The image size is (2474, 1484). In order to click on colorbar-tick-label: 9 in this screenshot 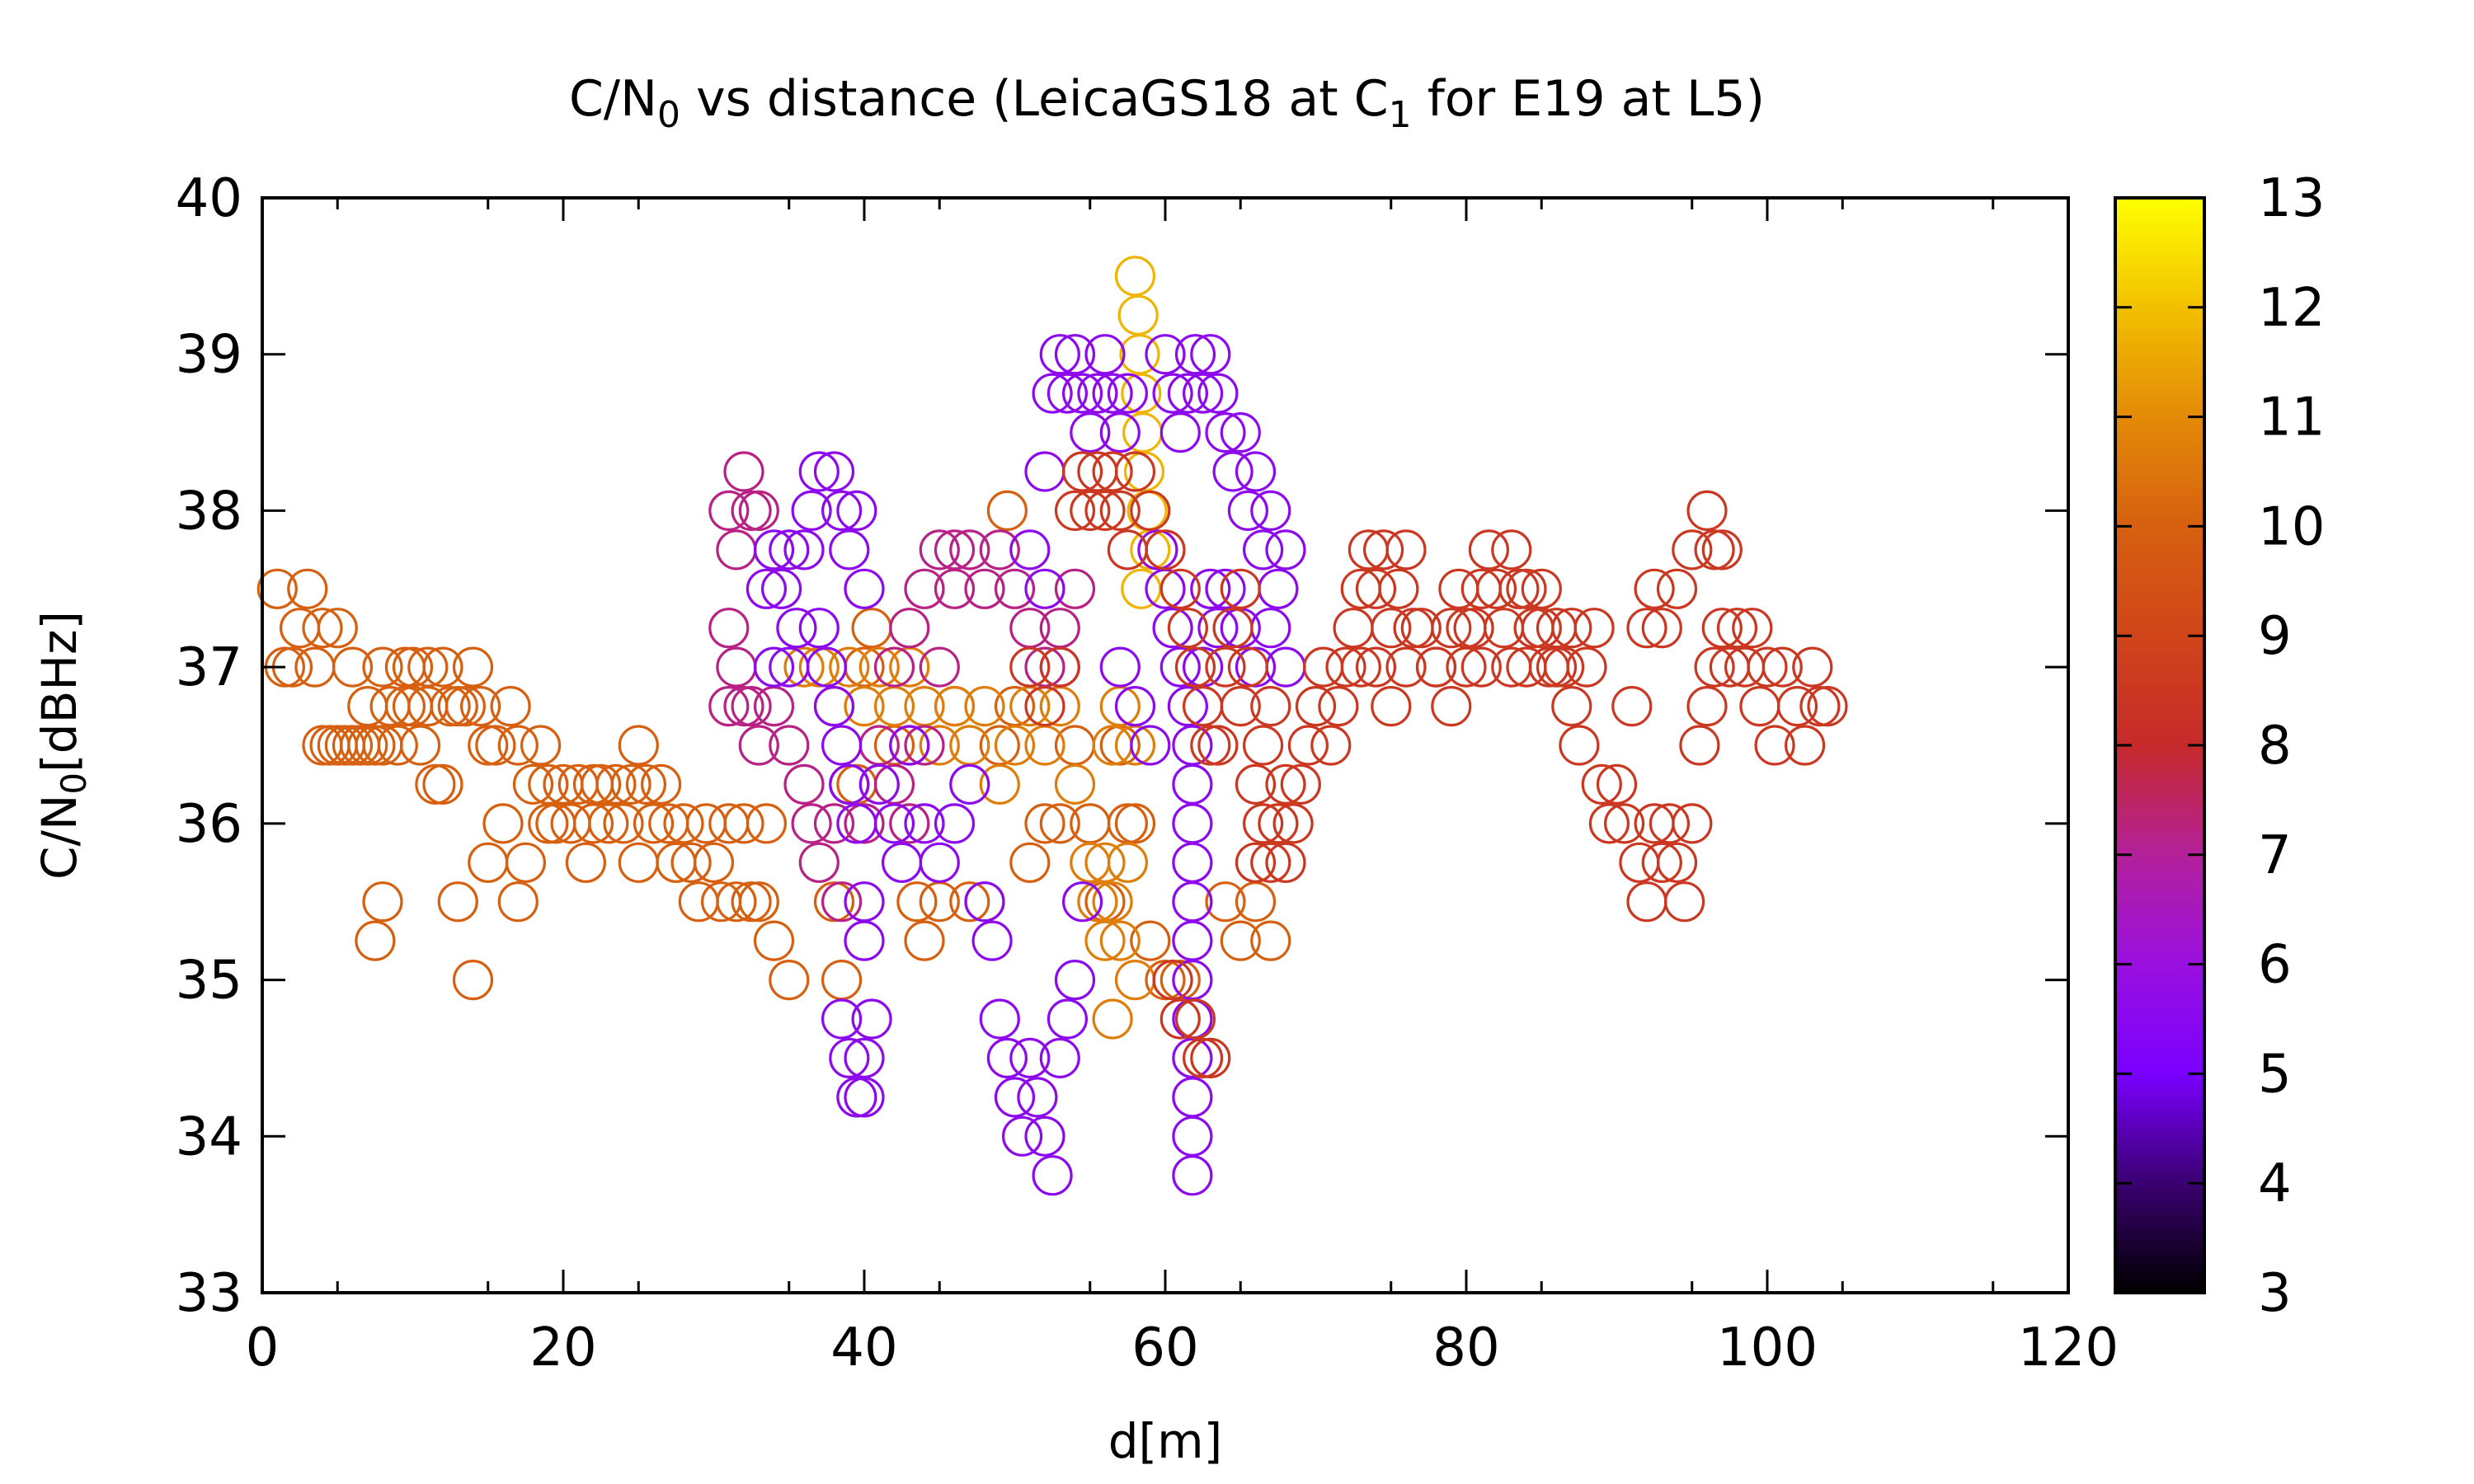, I will do `click(2275, 636)`.